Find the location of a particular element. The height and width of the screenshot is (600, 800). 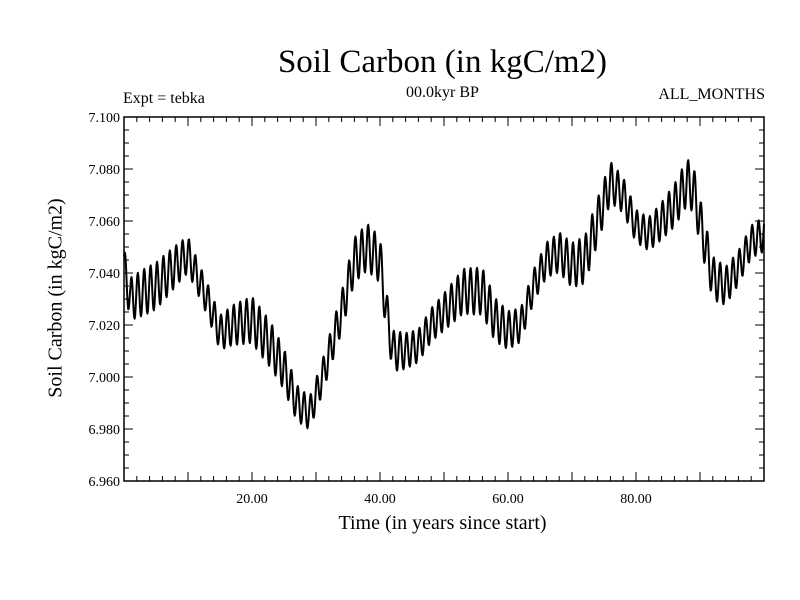

x-tick-label: 20.00 is located at coordinates (252, 499).